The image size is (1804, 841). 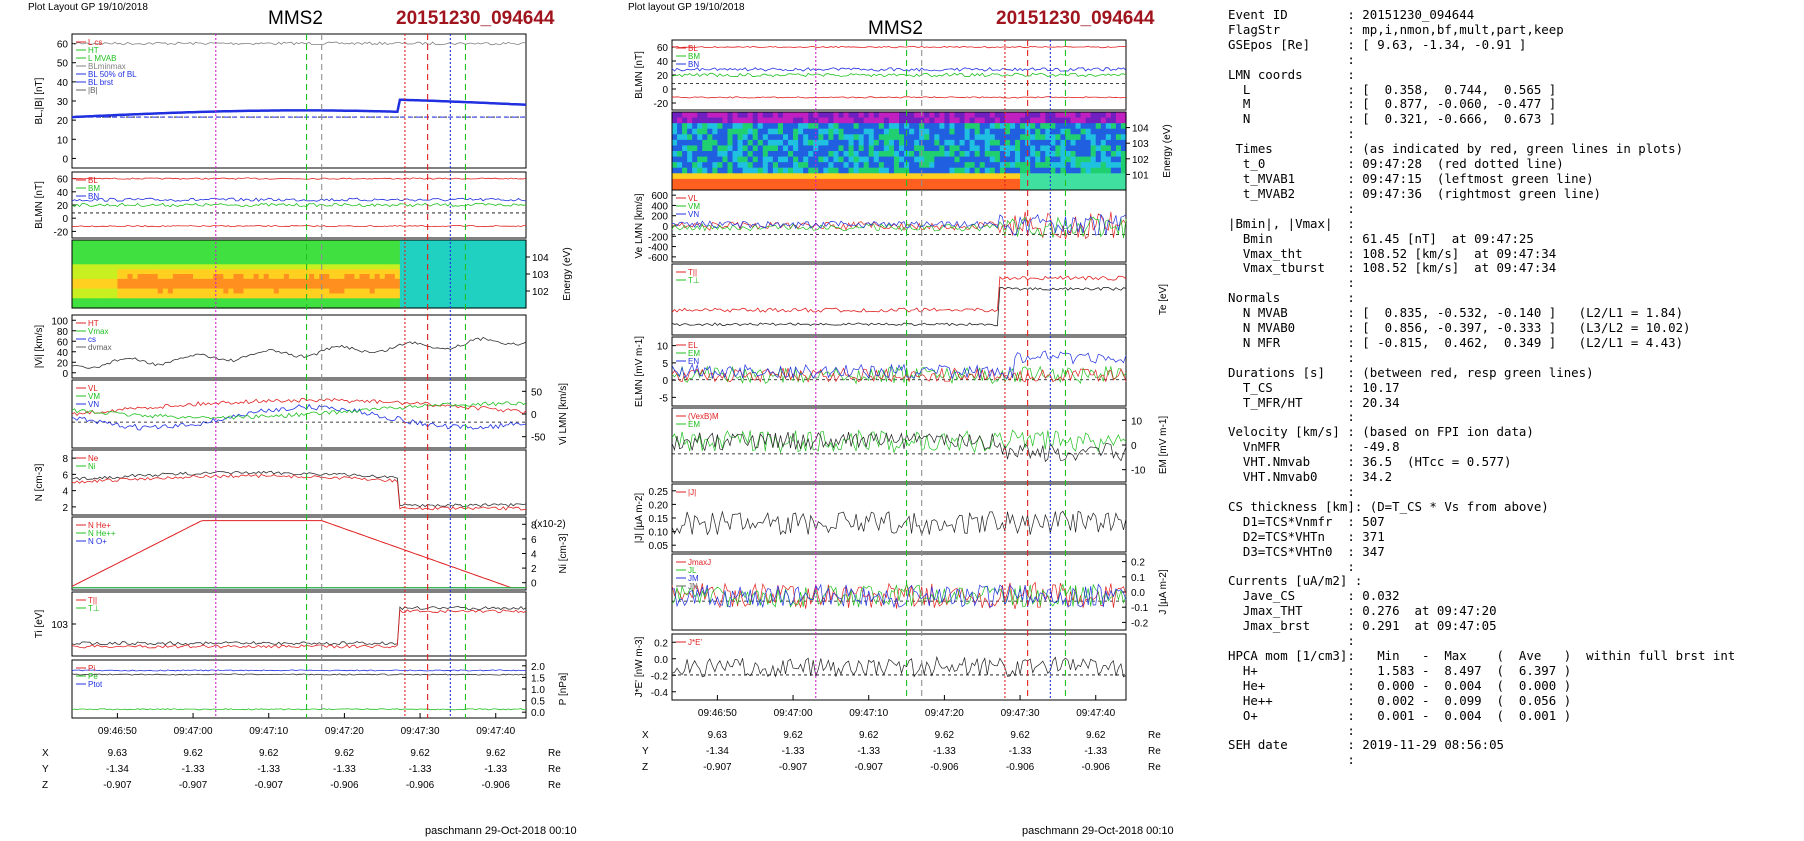 What do you see at coordinates (1020, 767) in the screenshot?
I see `c1-ephem-value: -0.906` at bounding box center [1020, 767].